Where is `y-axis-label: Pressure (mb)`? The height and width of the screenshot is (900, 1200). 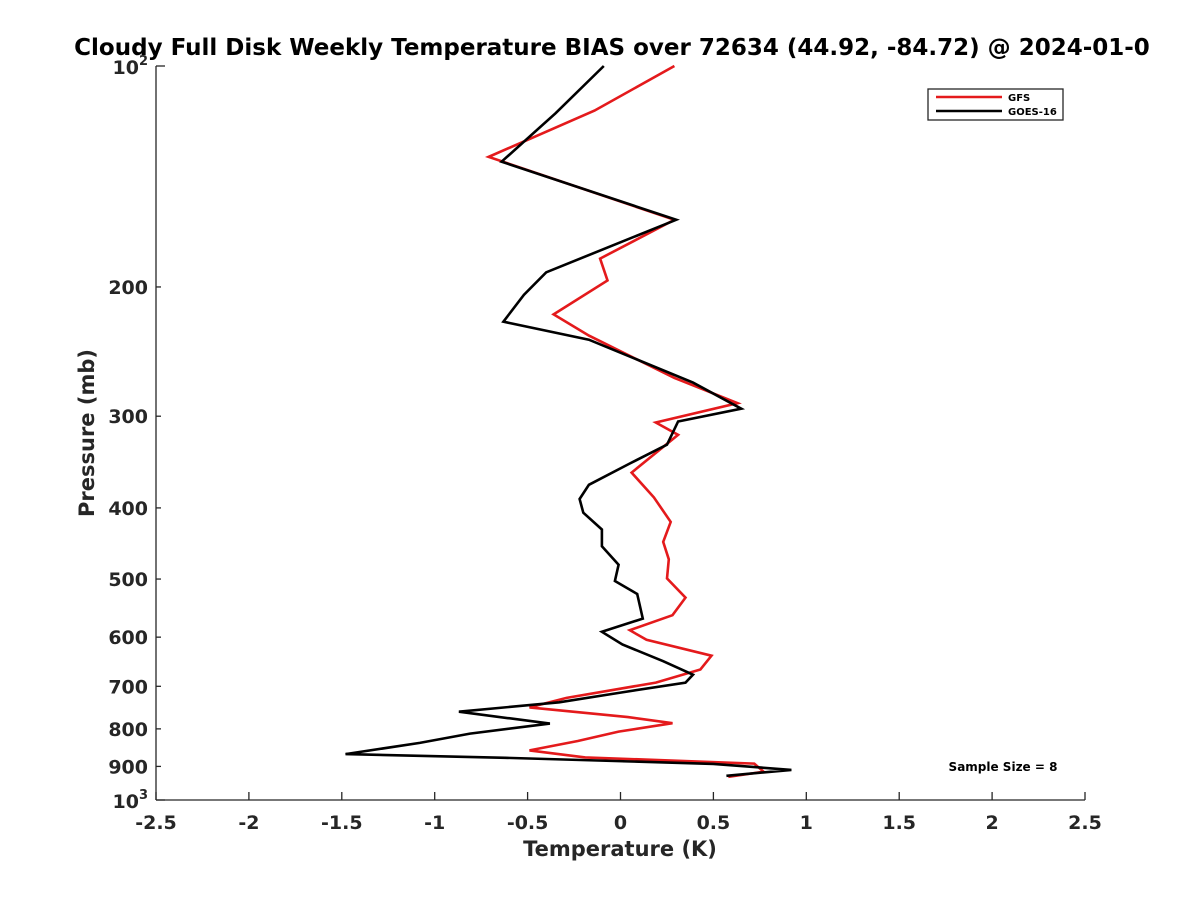 y-axis-label: Pressure (mb) is located at coordinates (87, 433).